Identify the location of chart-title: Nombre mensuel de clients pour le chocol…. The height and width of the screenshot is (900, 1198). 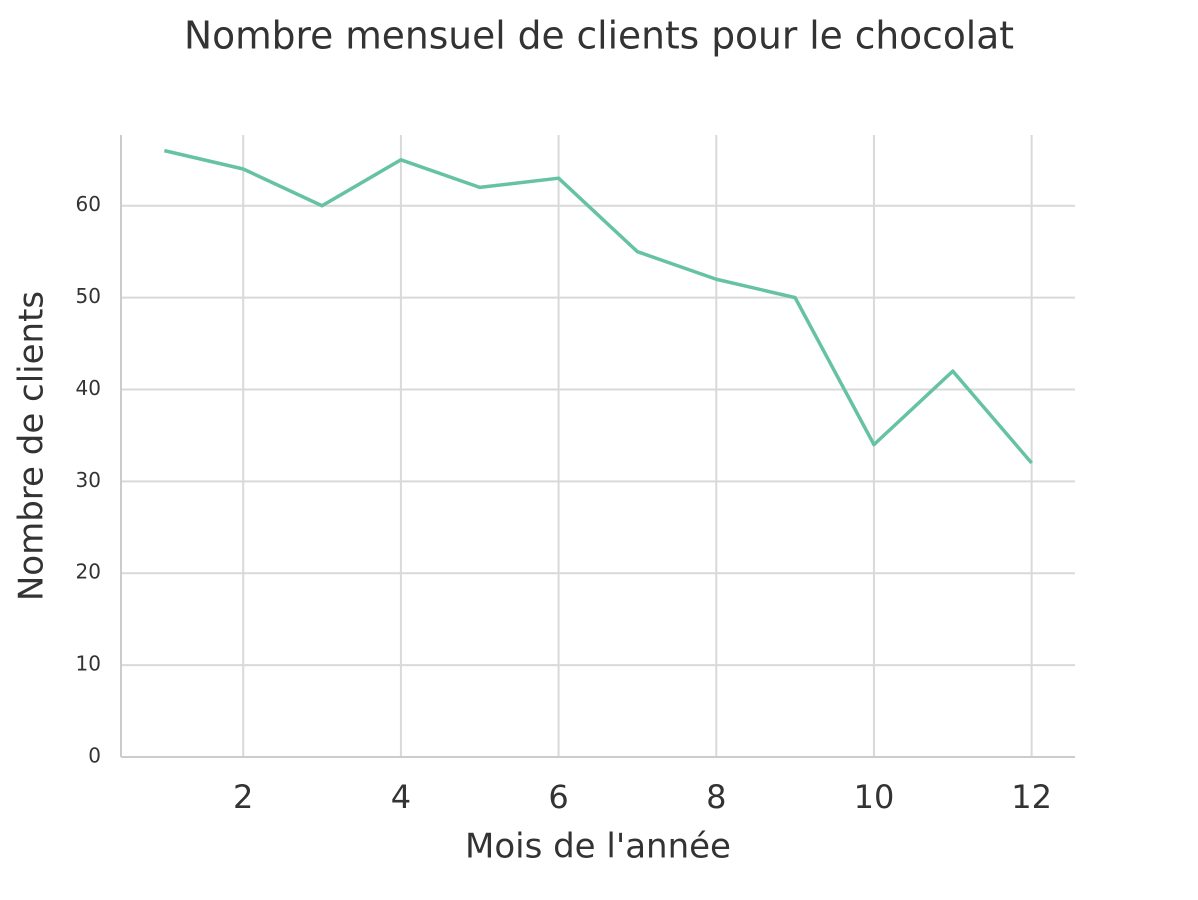
(599, 36).